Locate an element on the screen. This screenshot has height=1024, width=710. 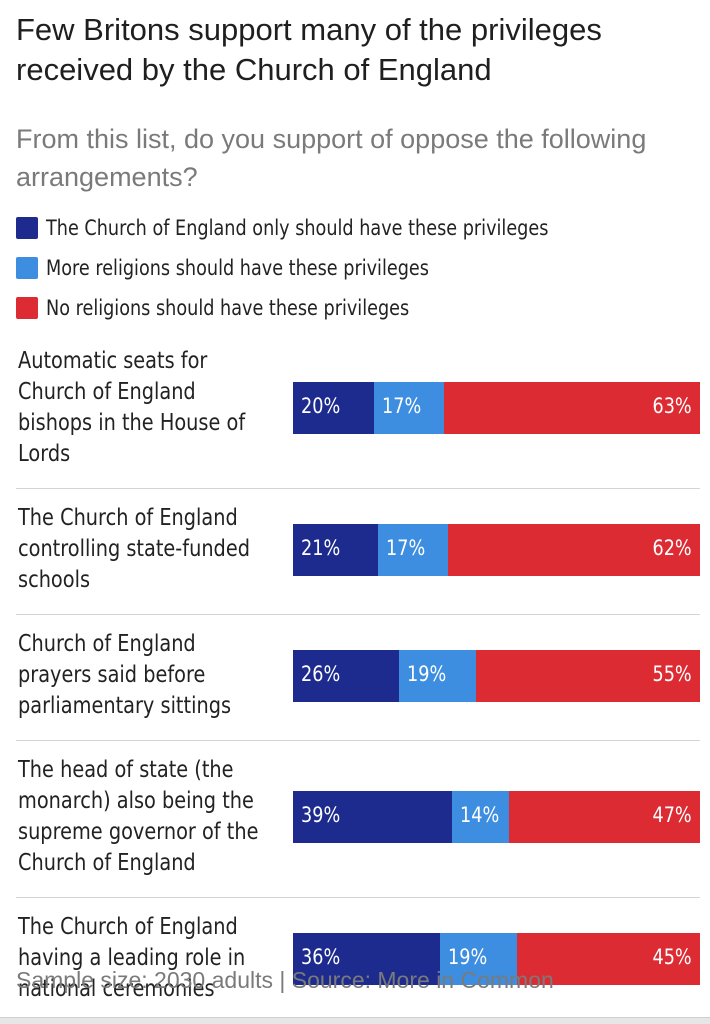
category-label-line: supreme governor of the is located at coordinates (138, 832).